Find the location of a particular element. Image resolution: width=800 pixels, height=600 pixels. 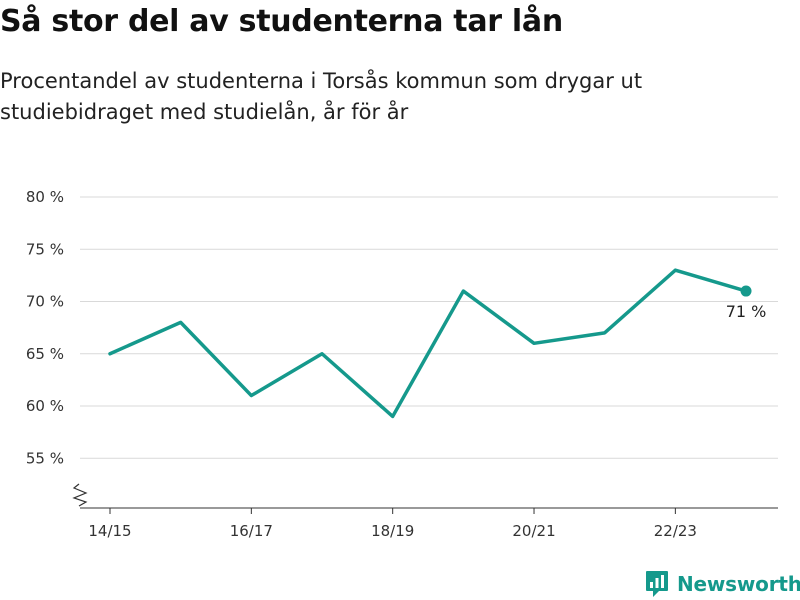

last-point-label: 71 % is located at coordinates (746, 311).